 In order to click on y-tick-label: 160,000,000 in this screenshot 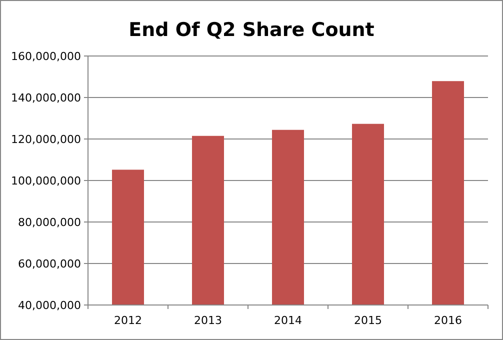, I will do `click(46, 56)`.